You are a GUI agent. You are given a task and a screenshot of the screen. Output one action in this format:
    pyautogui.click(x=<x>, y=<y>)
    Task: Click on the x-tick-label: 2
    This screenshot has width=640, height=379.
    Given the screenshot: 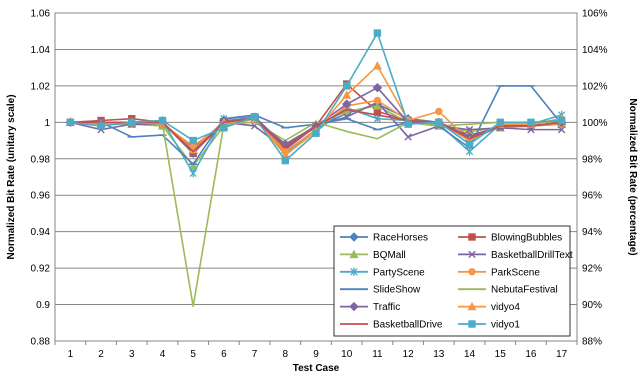 What is the action you would take?
    pyautogui.click(x=101, y=354)
    